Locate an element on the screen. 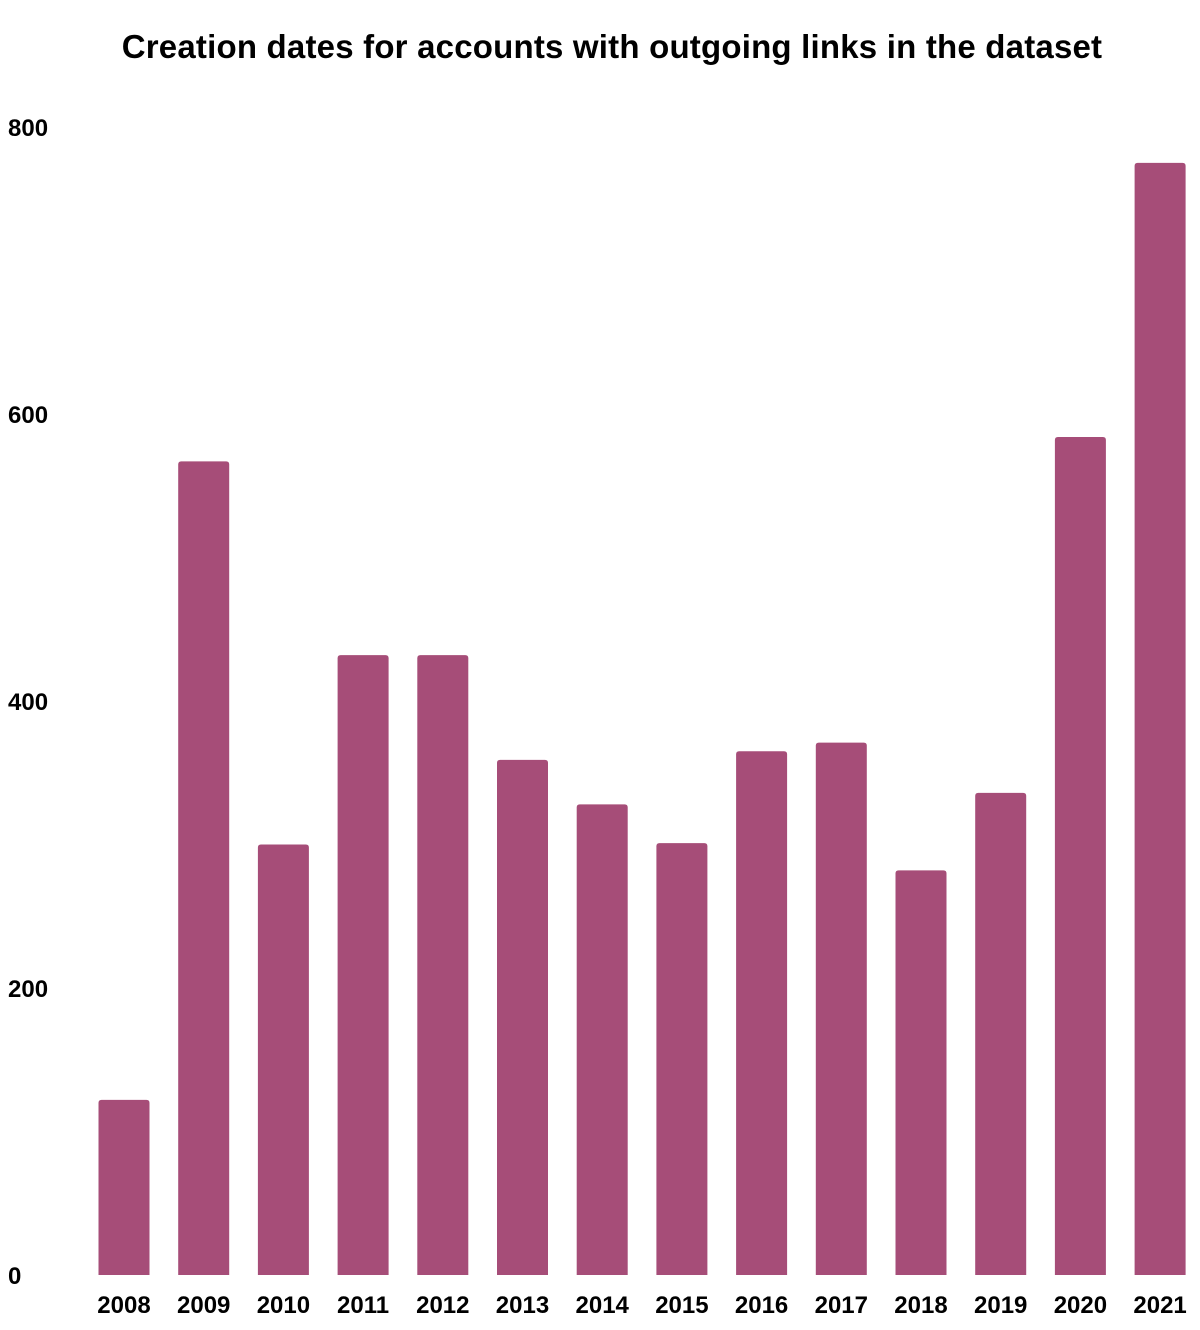  y-axis: 0 200 400 600 800 is located at coordinates (28, 702).